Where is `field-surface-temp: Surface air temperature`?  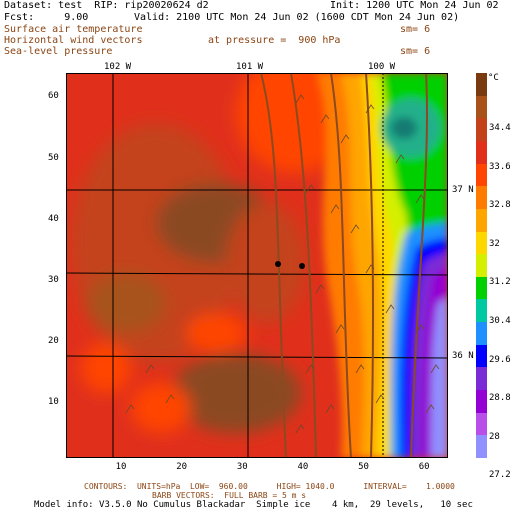
field-surface-temp: Surface air temperature is located at coordinates (73, 29).